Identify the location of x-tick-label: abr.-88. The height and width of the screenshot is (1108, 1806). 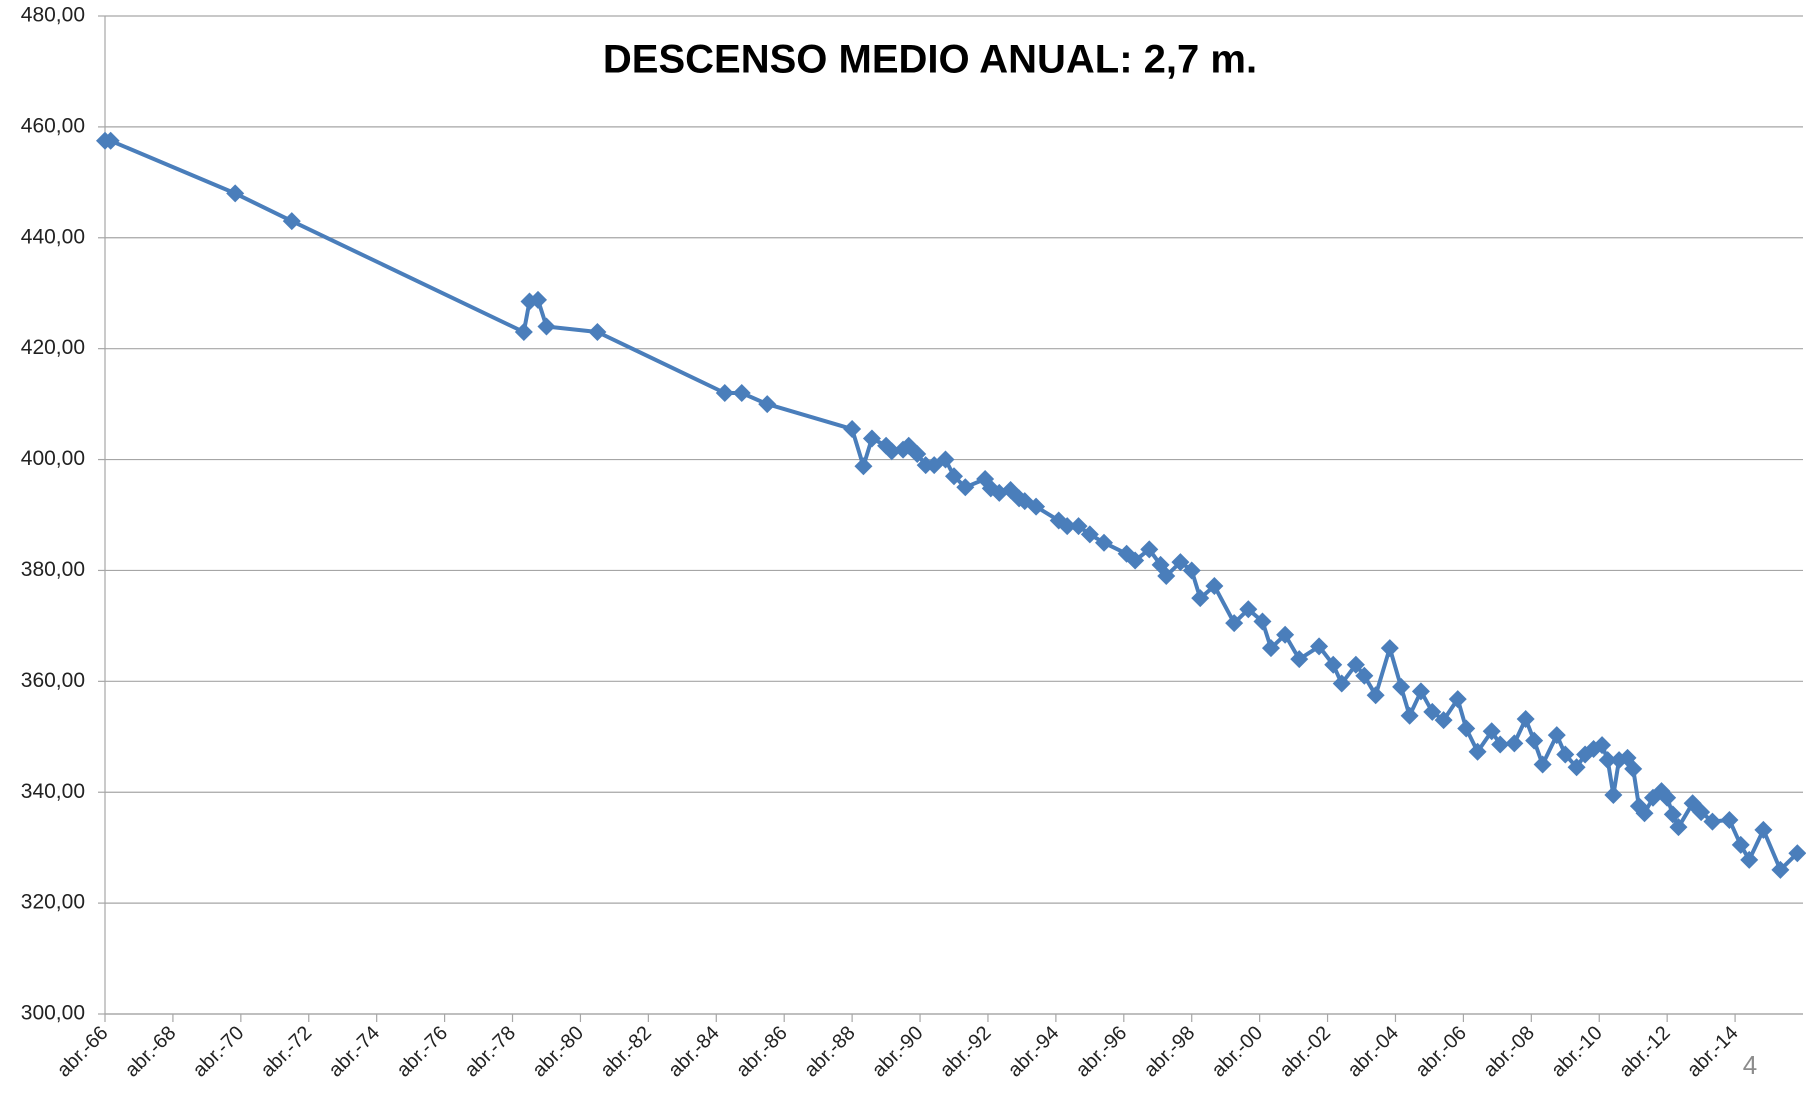
(830, 1052).